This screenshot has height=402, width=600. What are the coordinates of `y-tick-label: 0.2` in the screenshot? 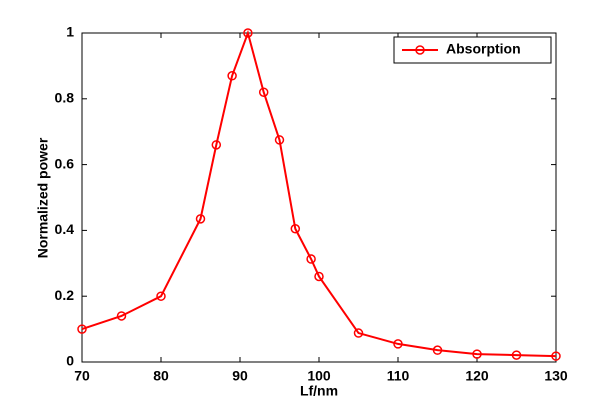 It's located at (65, 295).